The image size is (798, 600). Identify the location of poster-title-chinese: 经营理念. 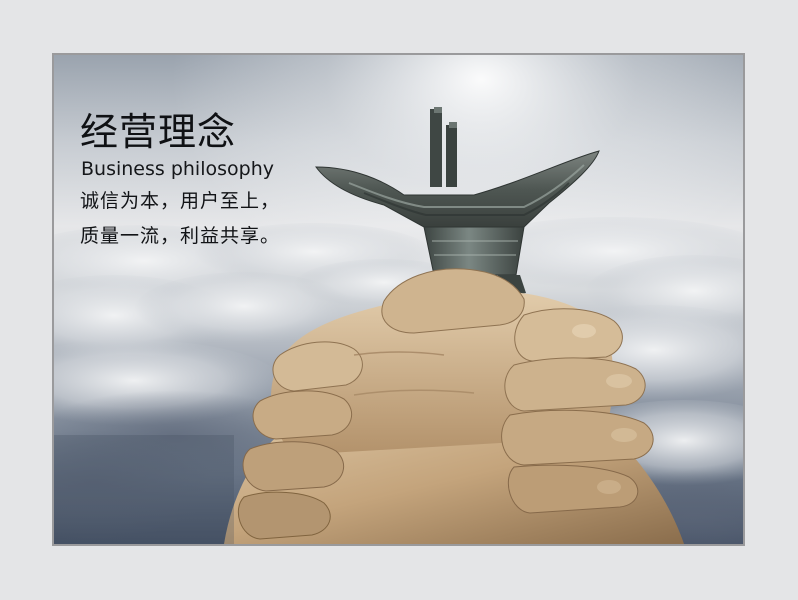
(158, 132).